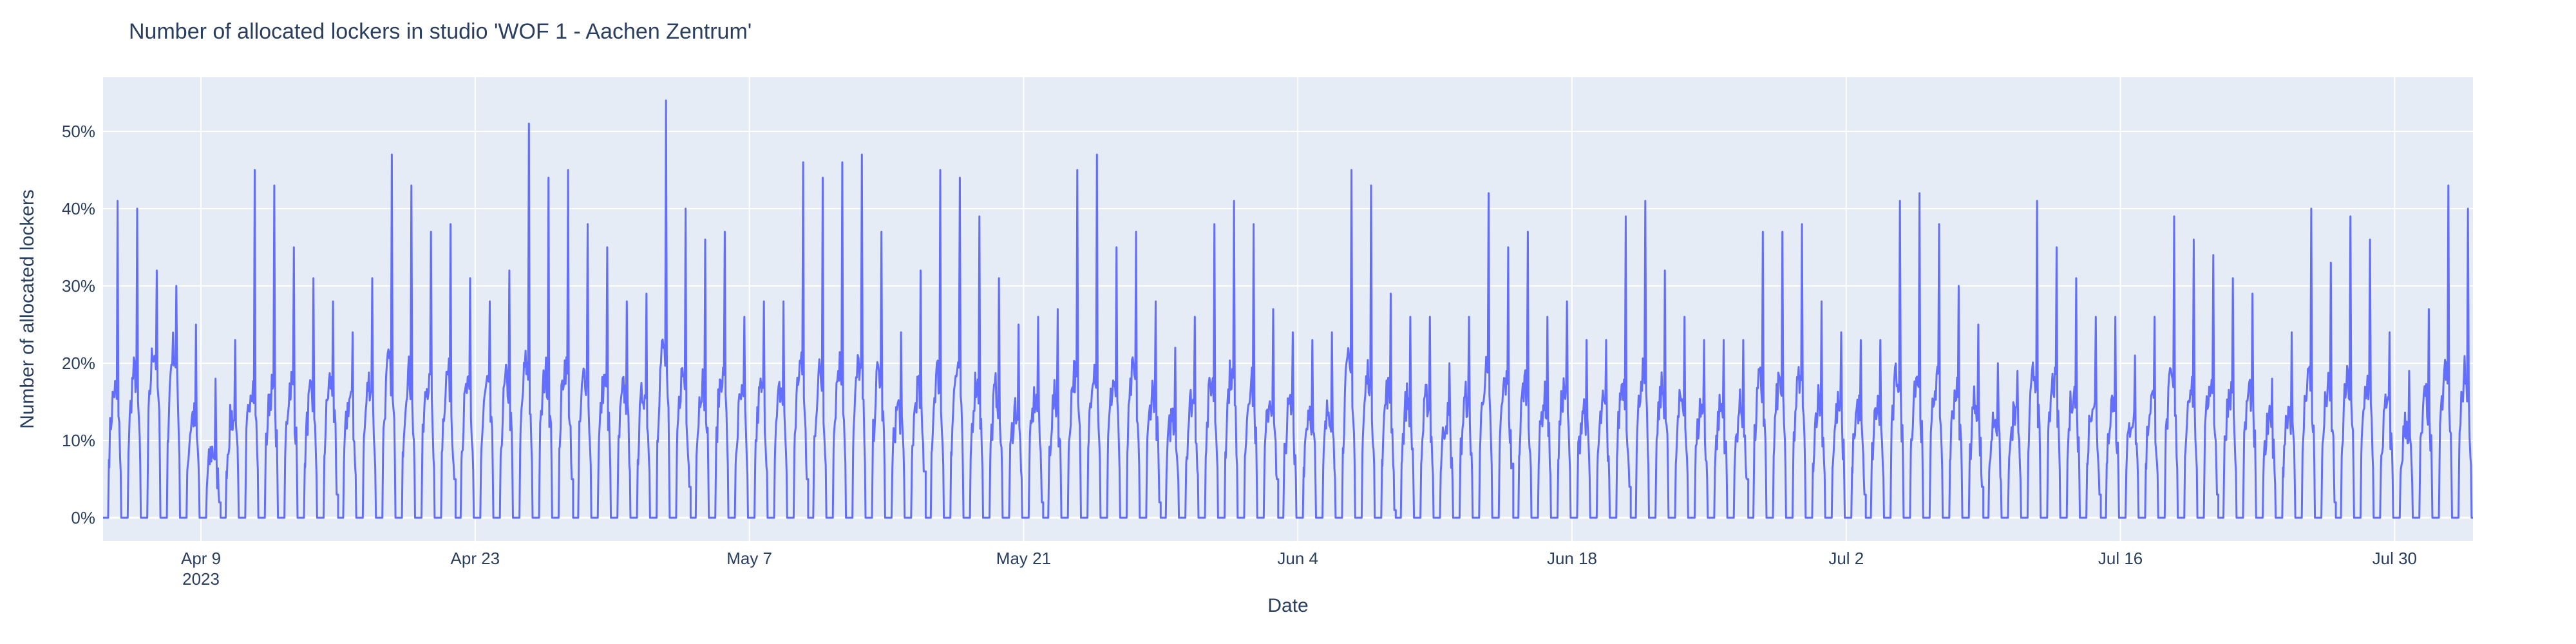 Image resolution: width=2576 pixels, height=644 pixels. Describe the element at coordinates (28, 309) in the screenshot. I see `y-axis-label: Number of allocated lockers` at that location.